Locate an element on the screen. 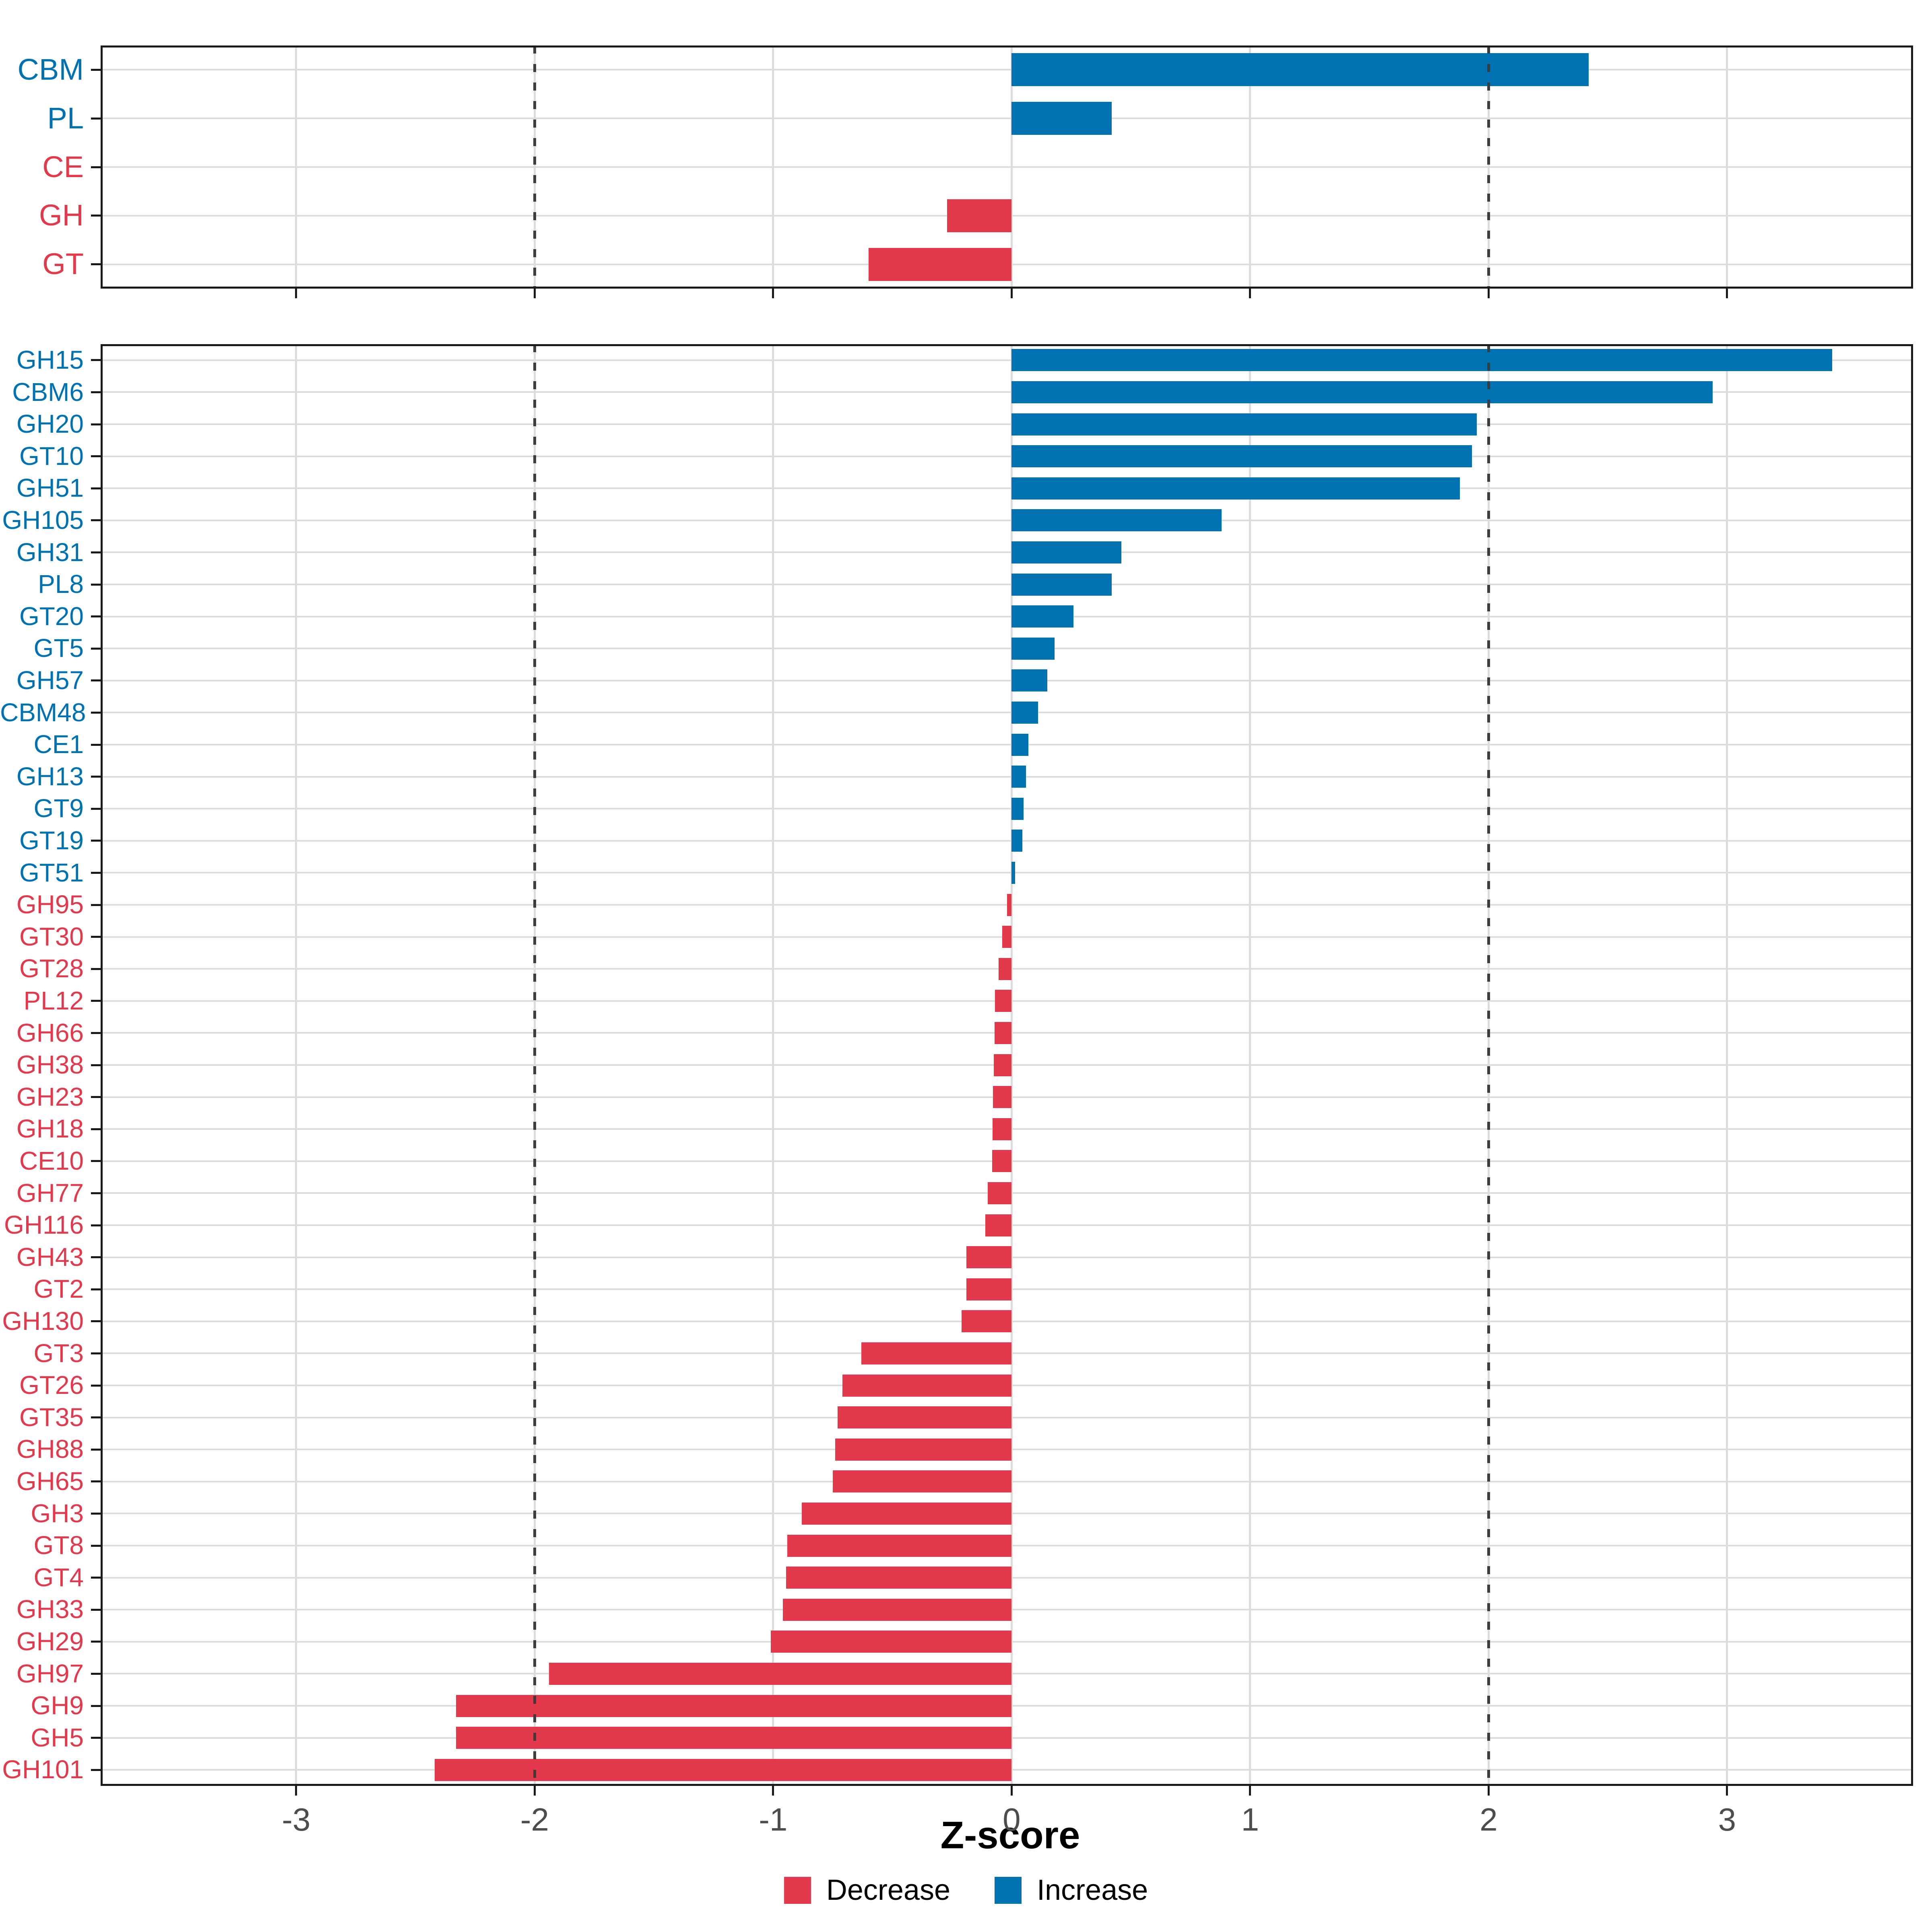 This screenshot has height=1932, width=1932. category-label-GH130: GH130 is located at coordinates (43, 1320).